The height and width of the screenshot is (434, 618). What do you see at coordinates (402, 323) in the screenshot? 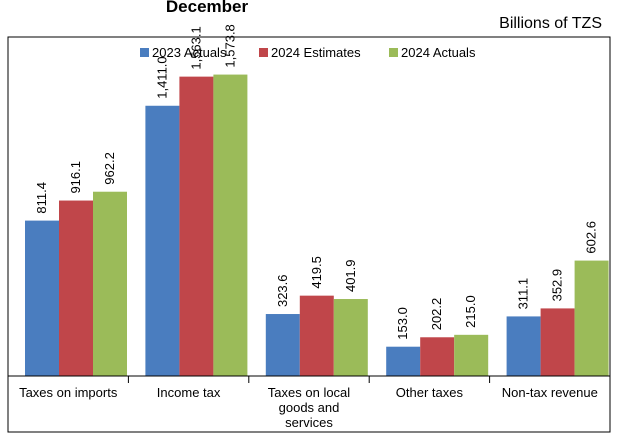
I see `value-label-1-4: 153.0` at bounding box center [402, 323].